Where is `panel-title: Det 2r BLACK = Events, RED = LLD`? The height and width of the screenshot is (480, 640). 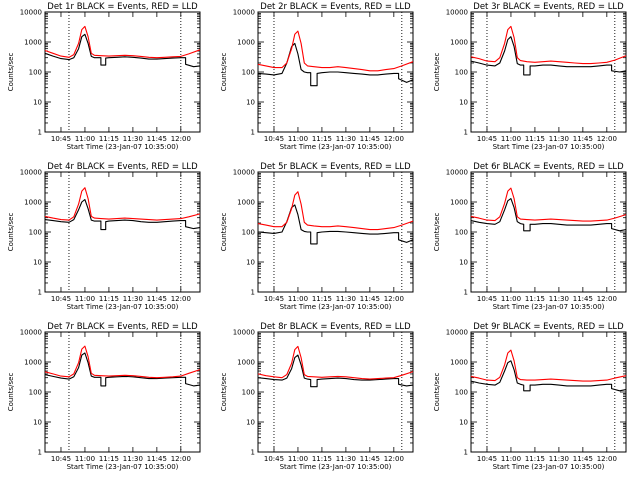
panel-title: Det 2r BLACK = Events, RED = LLD is located at coordinates (335, 7).